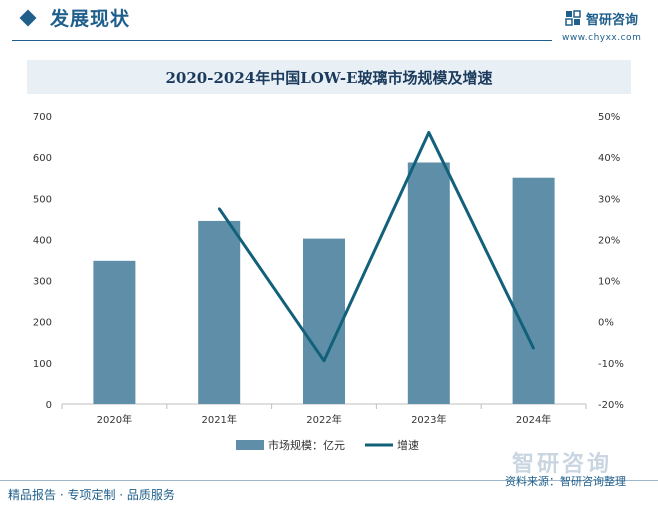  Describe the element at coordinates (329, 21) in the screenshot. I see `page-header: 发展现状 智研咨询 www.chyxx.com` at that location.